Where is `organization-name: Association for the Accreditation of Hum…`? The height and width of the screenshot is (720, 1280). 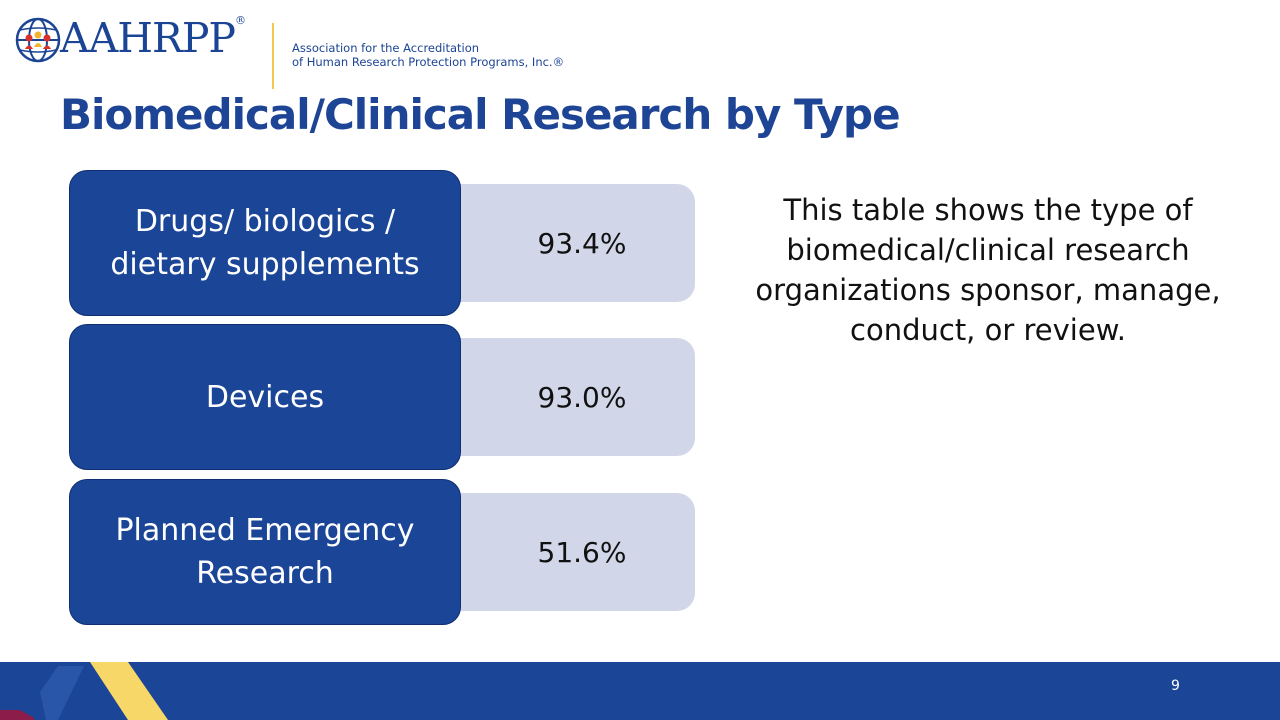
organization-name: Association for the Accreditation of Hum… is located at coordinates (428, 55).